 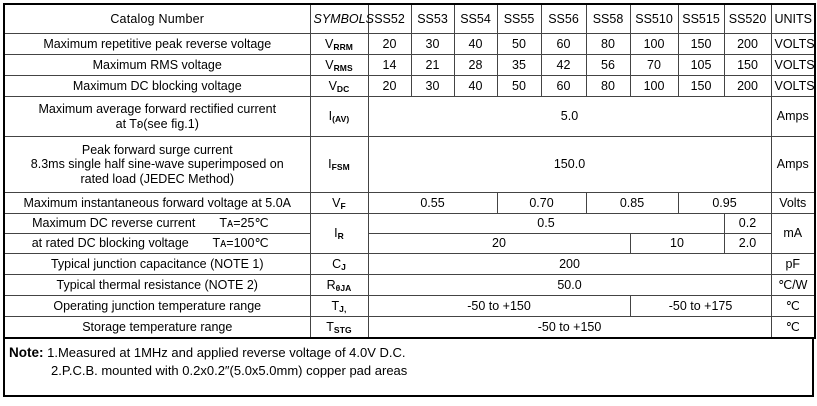 What do you see at coordinates (747, 86) in the screenshot?
I see `cell-value: 200` at bounding box center [747, 86].